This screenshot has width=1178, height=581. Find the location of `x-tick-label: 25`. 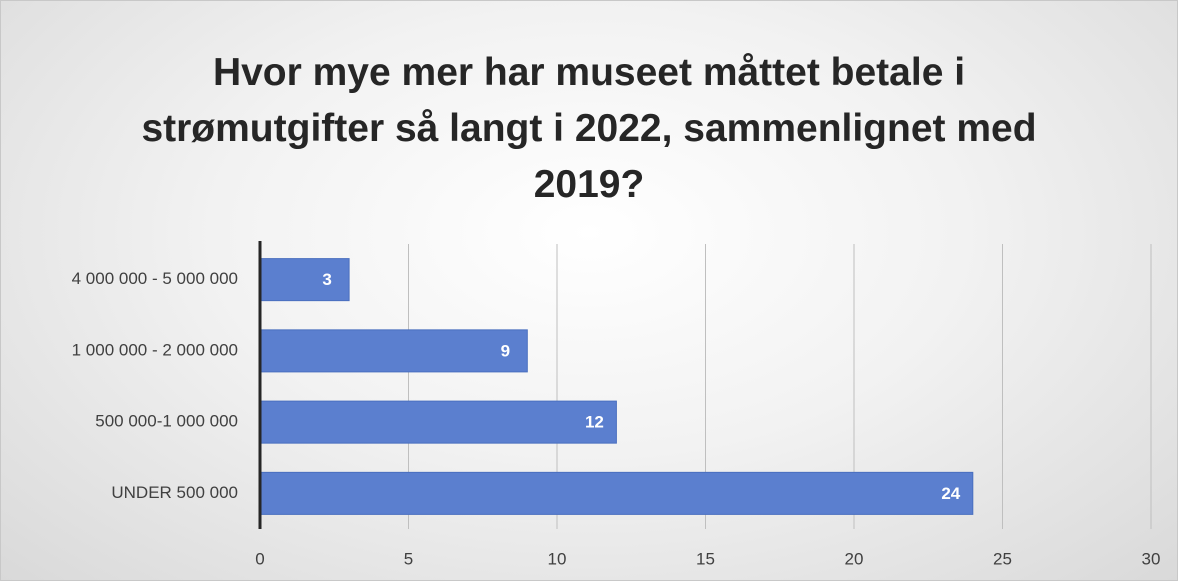

x-tick-label: 25 is located at coordinates (1002, 558).